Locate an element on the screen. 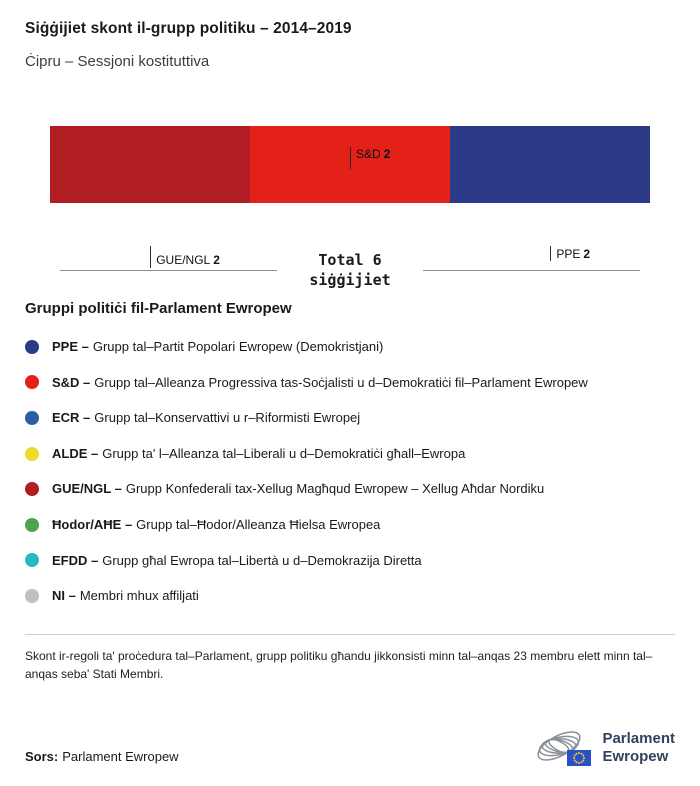 The image size is (700, 786). annotation-ppe-label: PPE 2 is located at coordinates (570, 254).